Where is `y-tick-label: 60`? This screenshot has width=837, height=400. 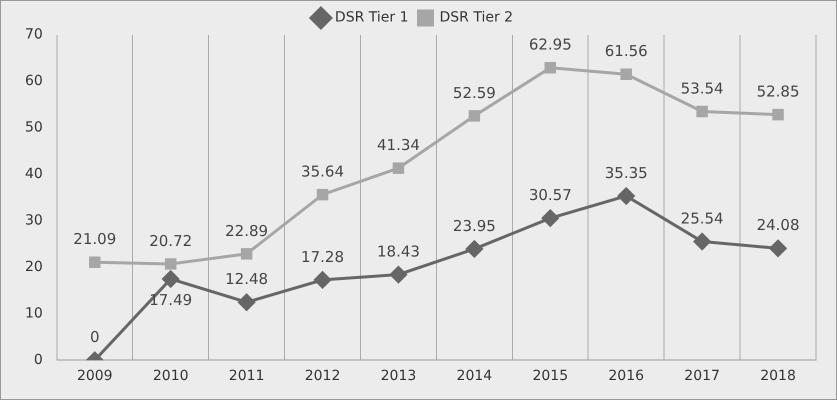 y-tick-label: 60 is located at coordinates (33, 81).